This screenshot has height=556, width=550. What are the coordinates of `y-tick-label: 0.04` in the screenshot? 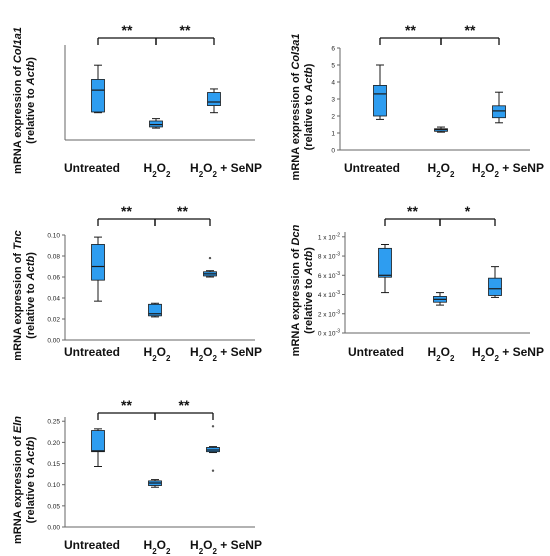 It's located at (53, 299).